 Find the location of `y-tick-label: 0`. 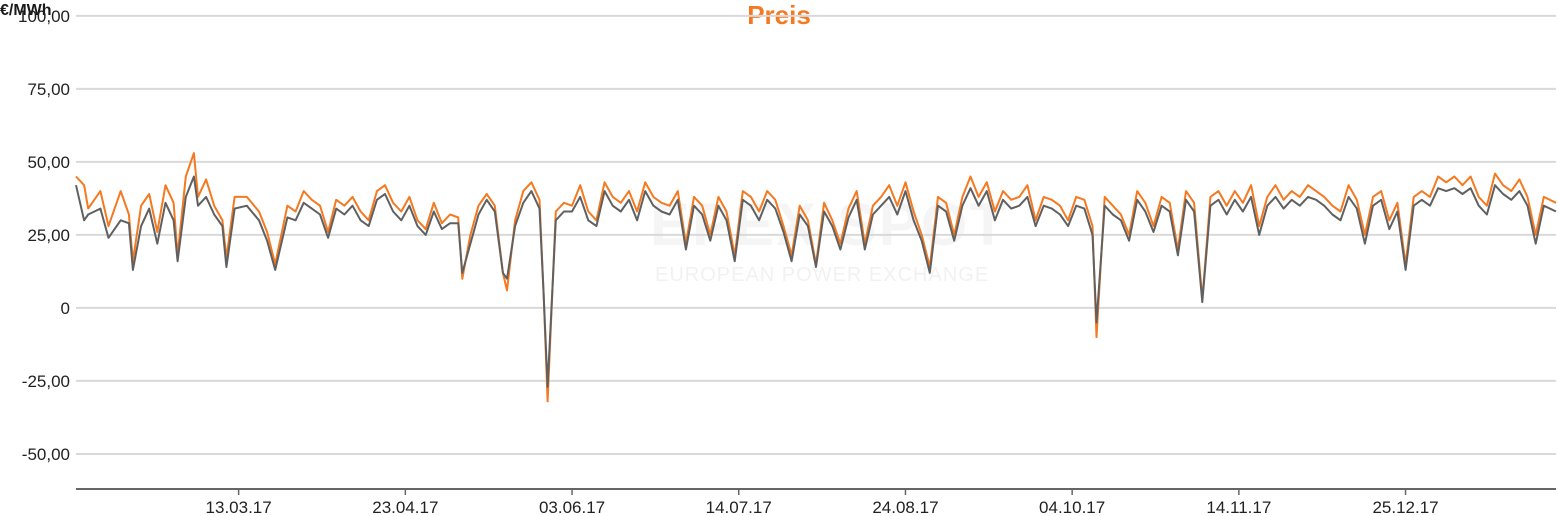

y-tick-label: 0 is located at coordinates (65, 308).